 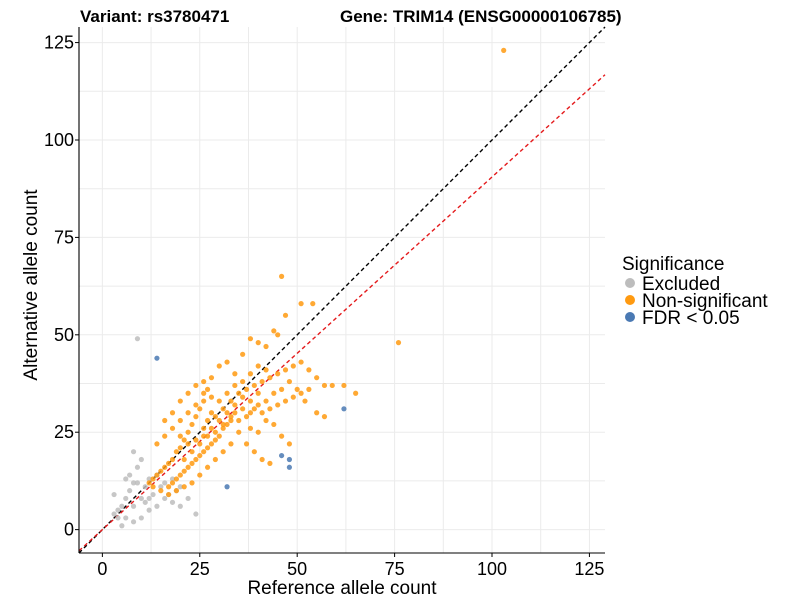 What do you see at coordinates (64, 432) in the screenshot?
I see `y-tick-label: 25` at bounding box center [64, 432].